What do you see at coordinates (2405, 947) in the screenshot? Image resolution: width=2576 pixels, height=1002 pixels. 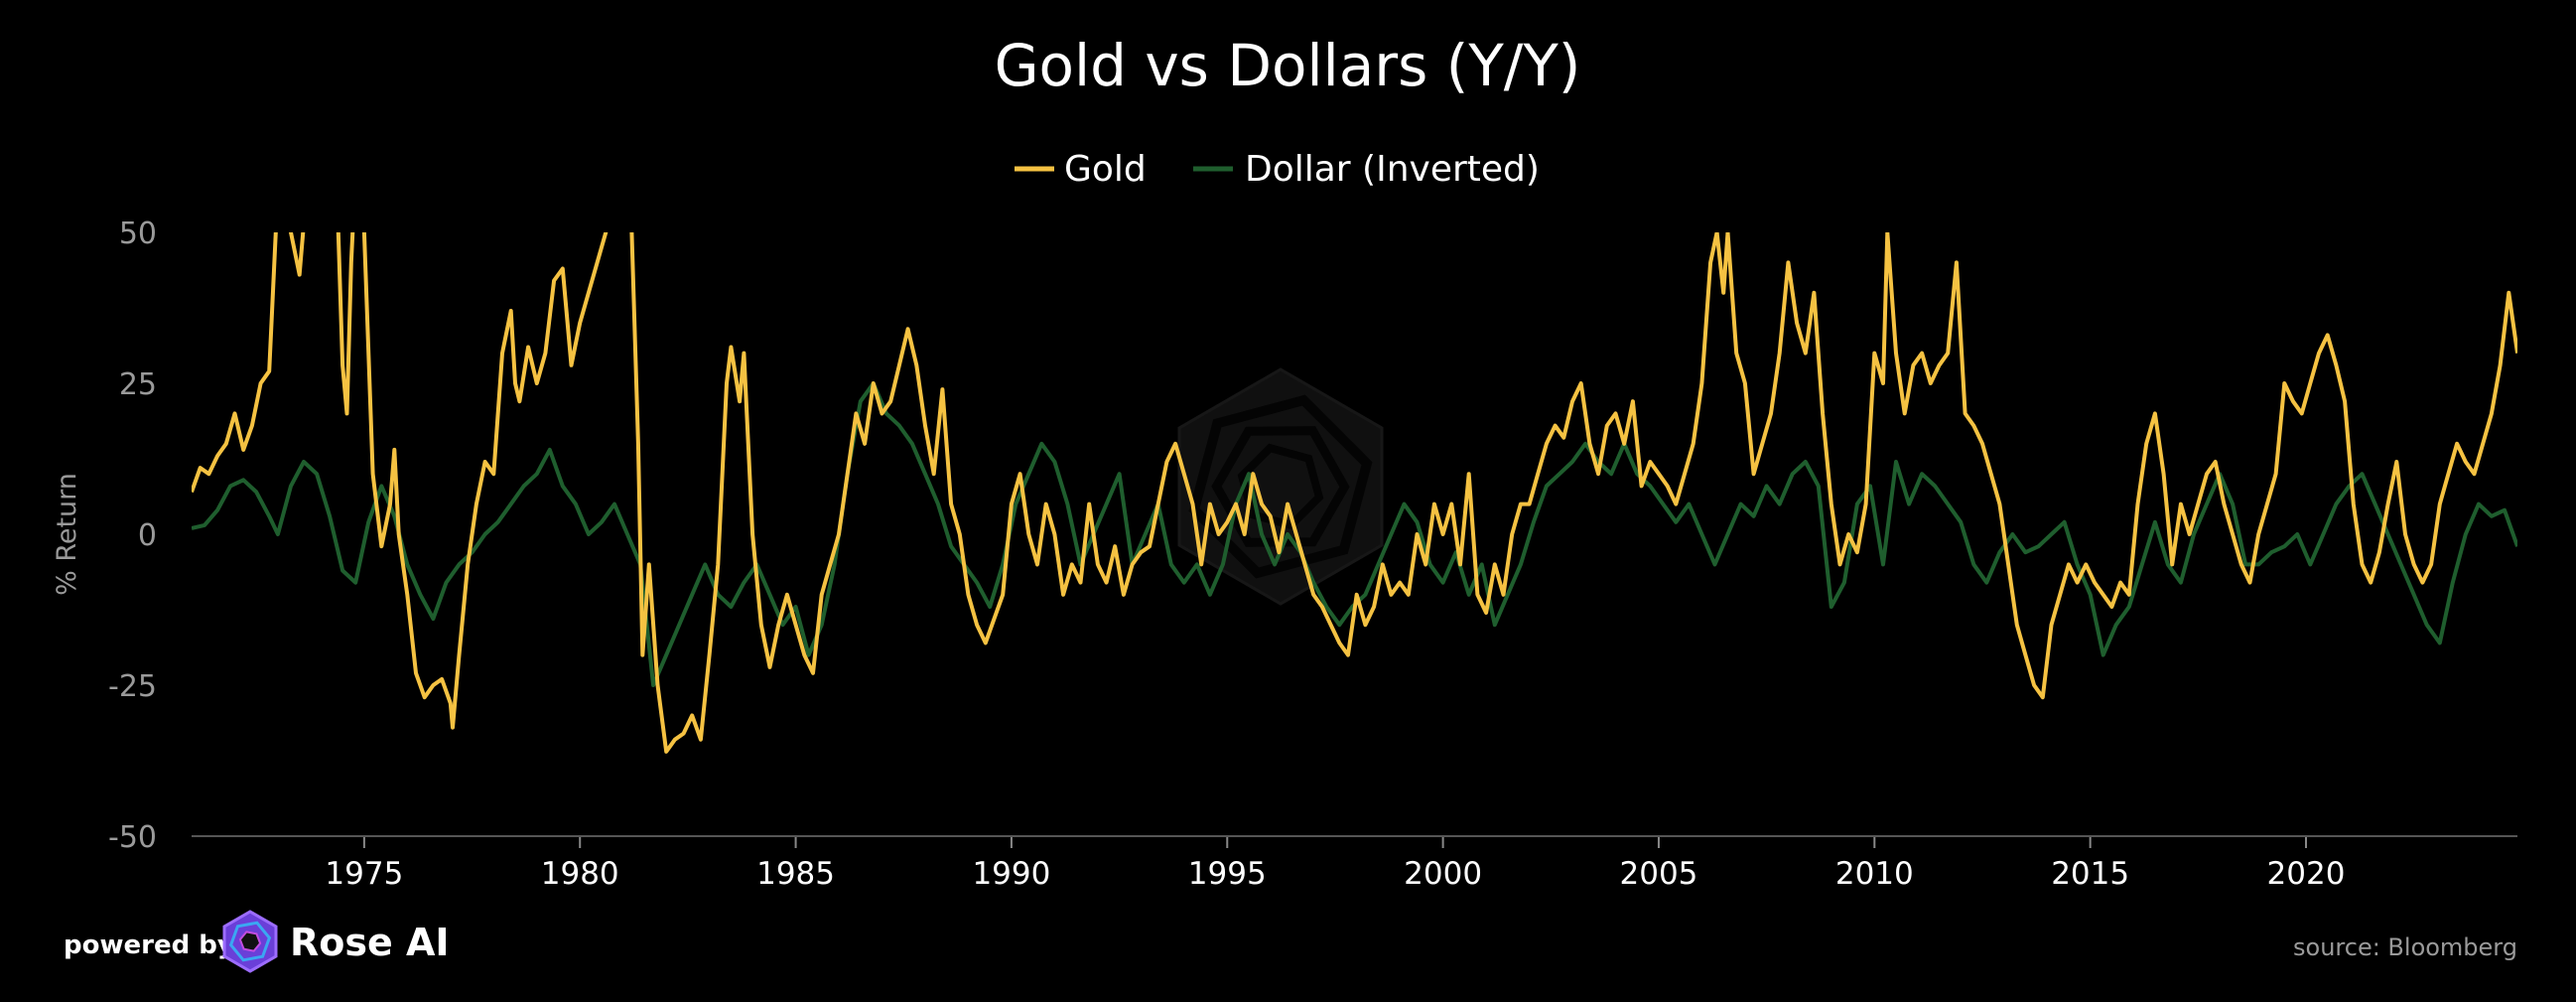 I see `source-label: source: Bloomberg` at bounding box center [2405, 947].